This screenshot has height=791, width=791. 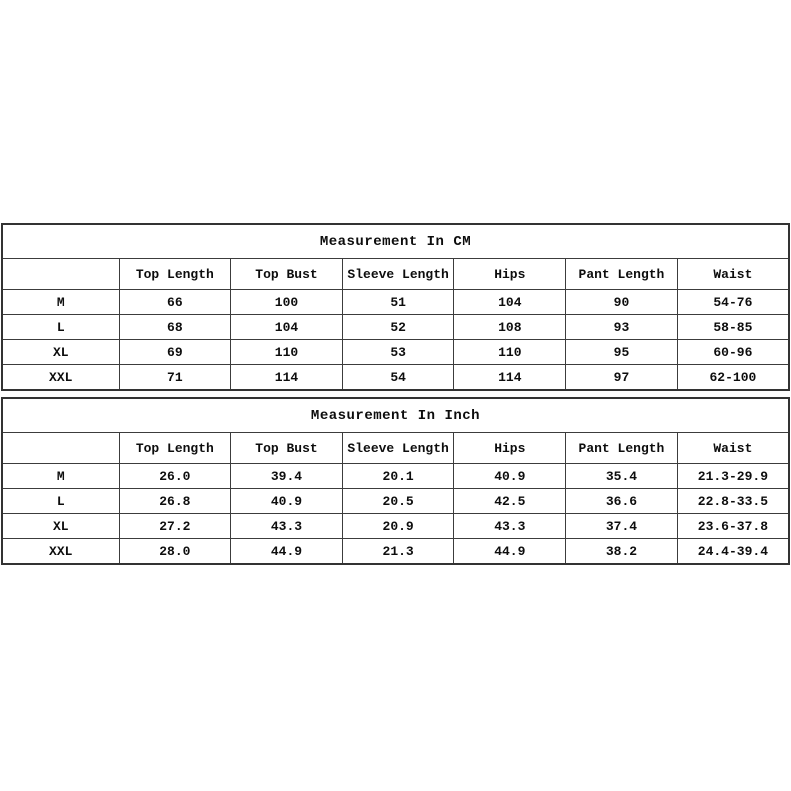 I want to click on measurement-cell: 35.4, so click(x=621, y=476).